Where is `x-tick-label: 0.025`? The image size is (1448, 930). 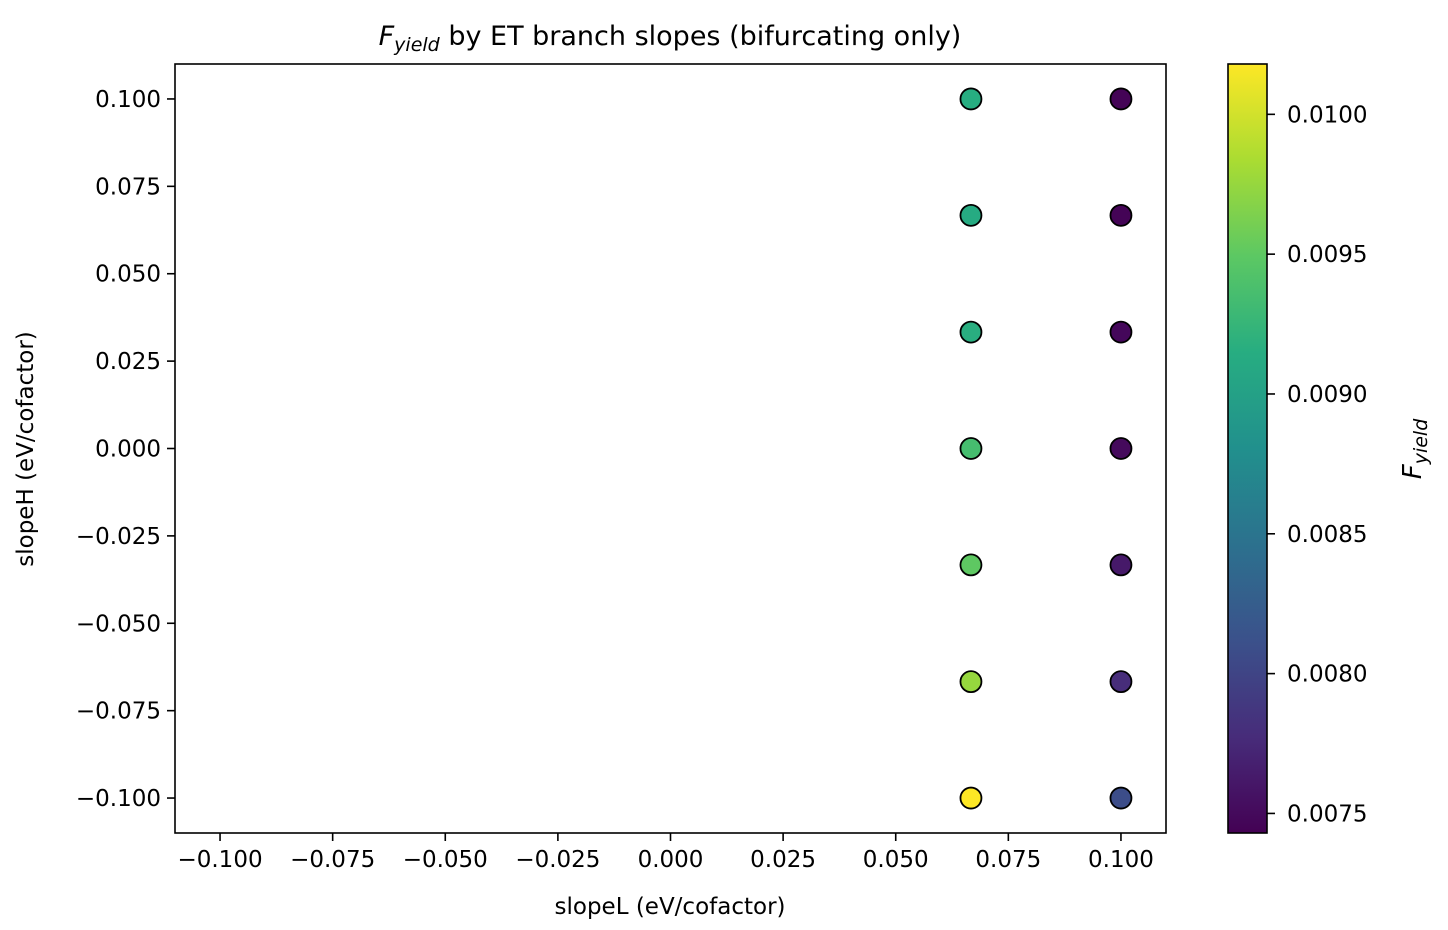 x-tick-label: 0.025 is located at coordinates (783, 860).